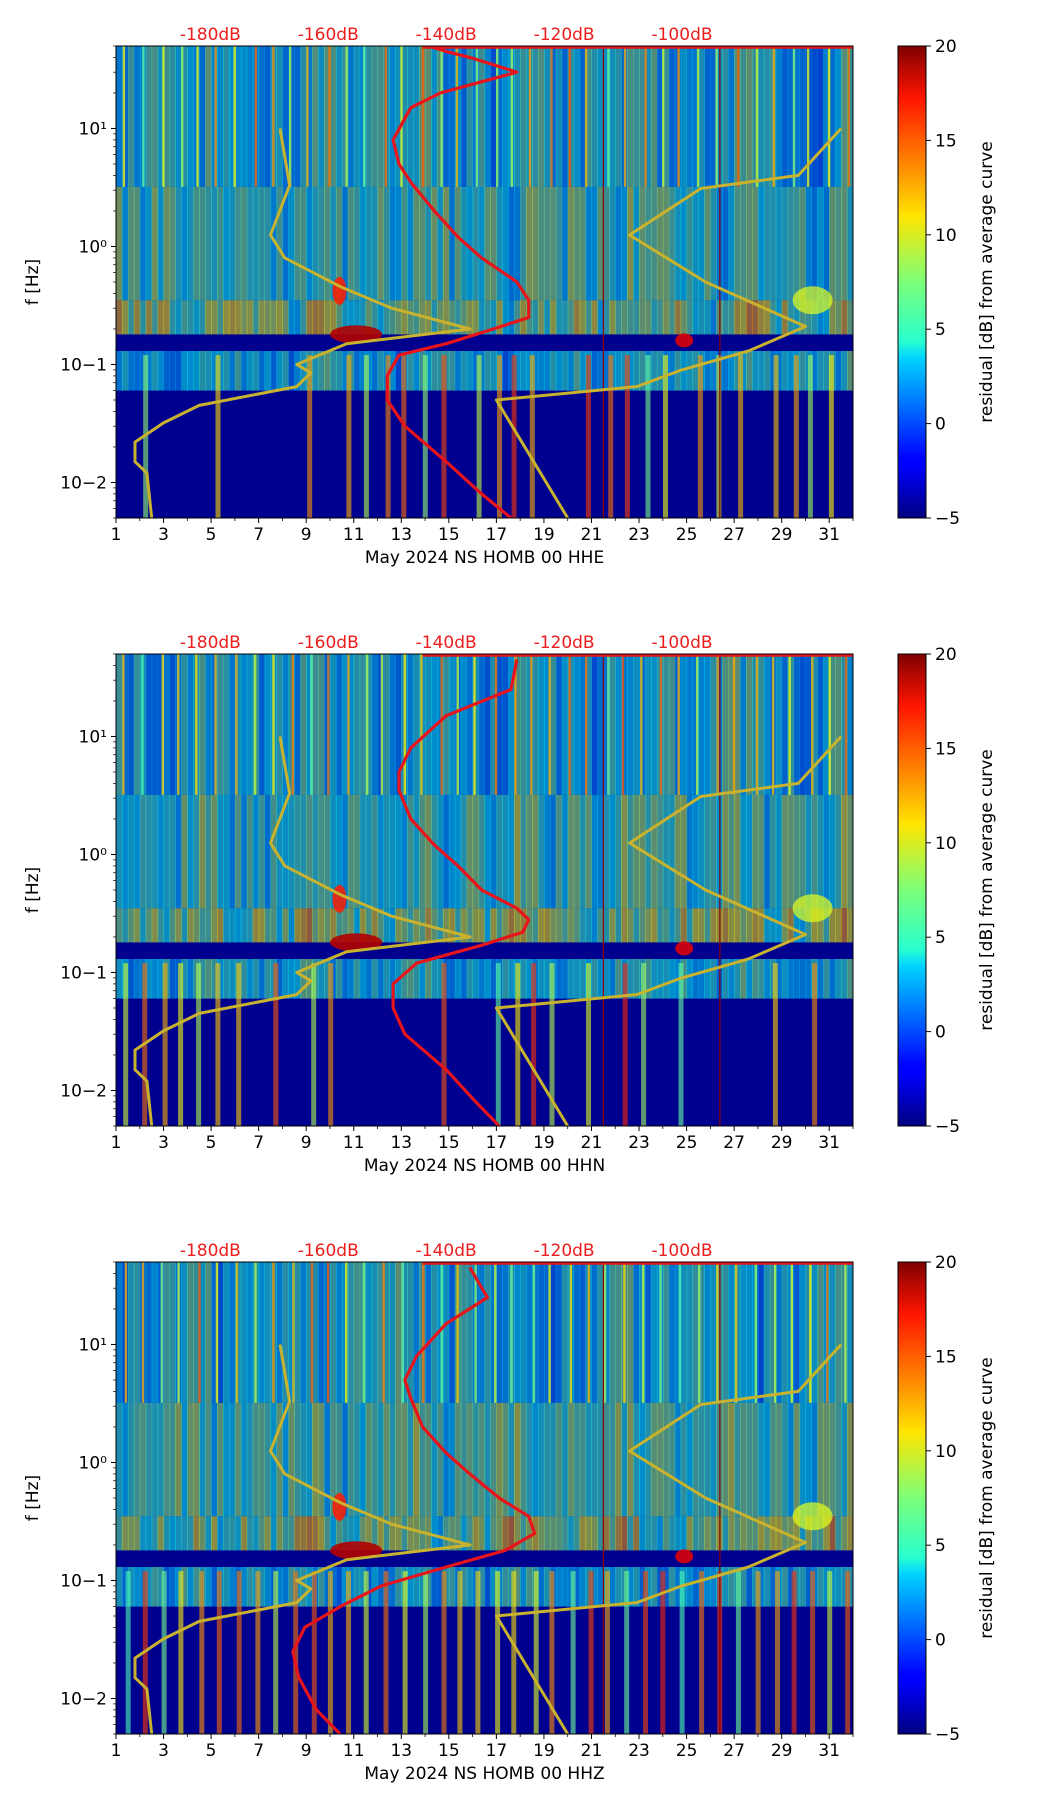  What do you see at coordinates (484, 558) in the screenshot?
I see `x-axis-label: May 2024 NS HOMB 00 HHE` at bounding box center [484, 558].